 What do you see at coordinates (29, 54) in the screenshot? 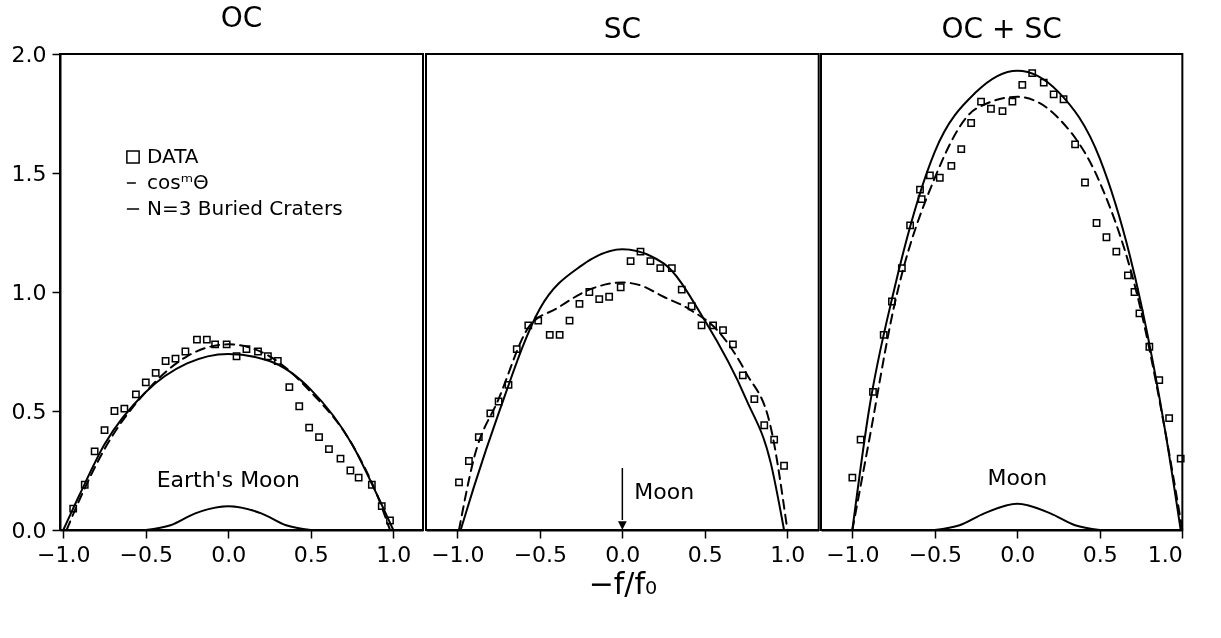
I see `y-tick-label: 2.0` at bounding box center [29, 54].